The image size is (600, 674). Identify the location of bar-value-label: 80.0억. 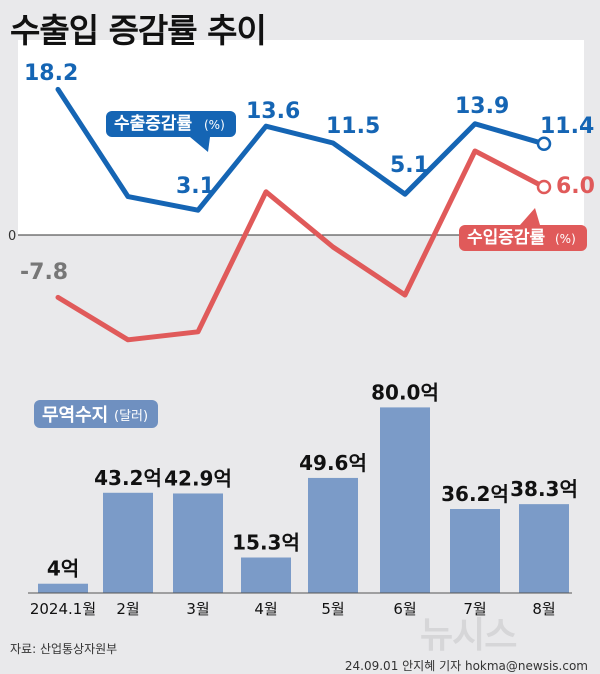
(405, 392).